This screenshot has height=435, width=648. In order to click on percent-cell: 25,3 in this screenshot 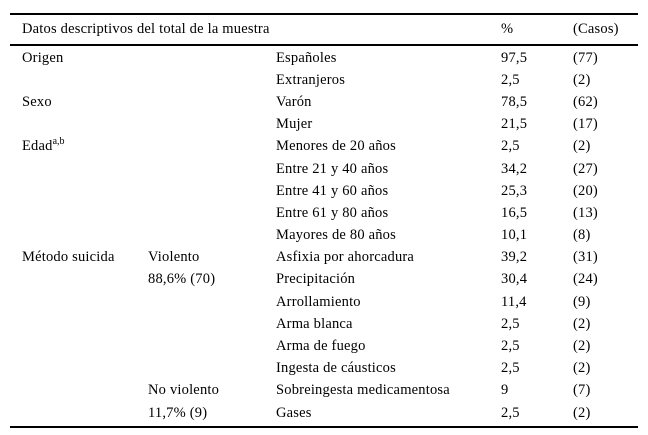, I will do `click(514, 190)`.